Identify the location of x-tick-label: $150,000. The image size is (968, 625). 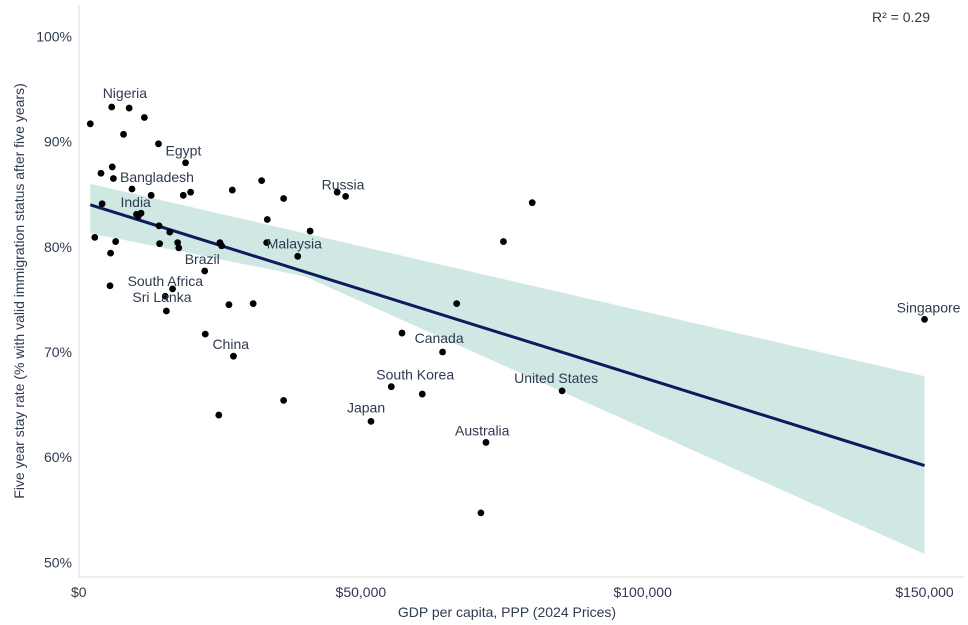
(924, 592).